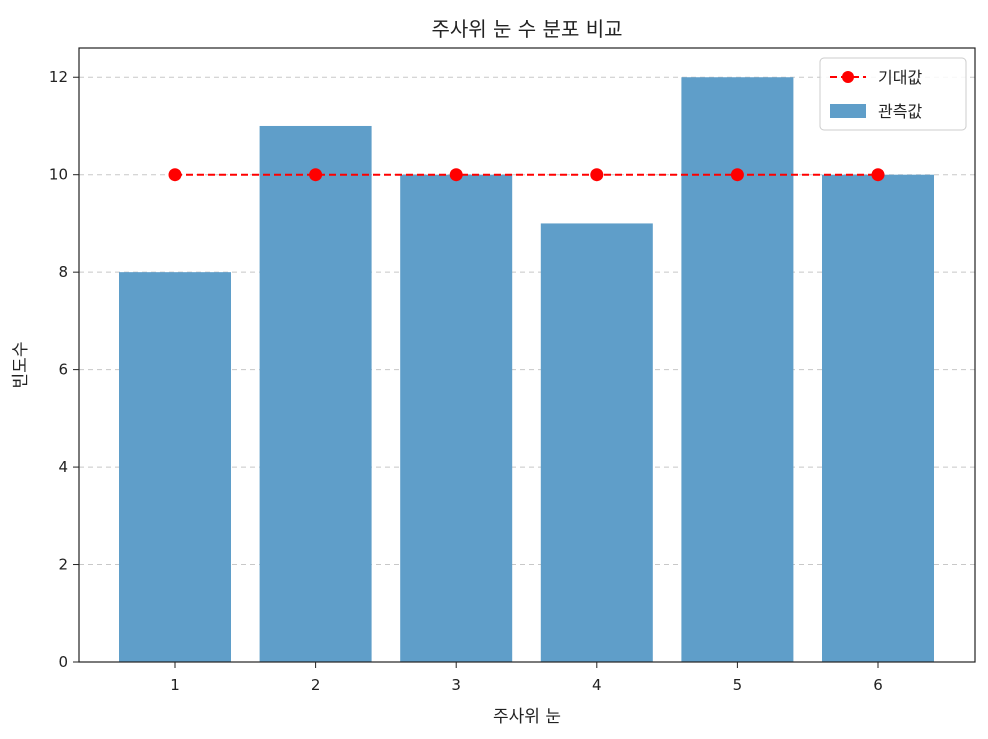  Describe the element at coordinates (175, 685) in the screenshot. I see `x-tick-label: 1` at that location.